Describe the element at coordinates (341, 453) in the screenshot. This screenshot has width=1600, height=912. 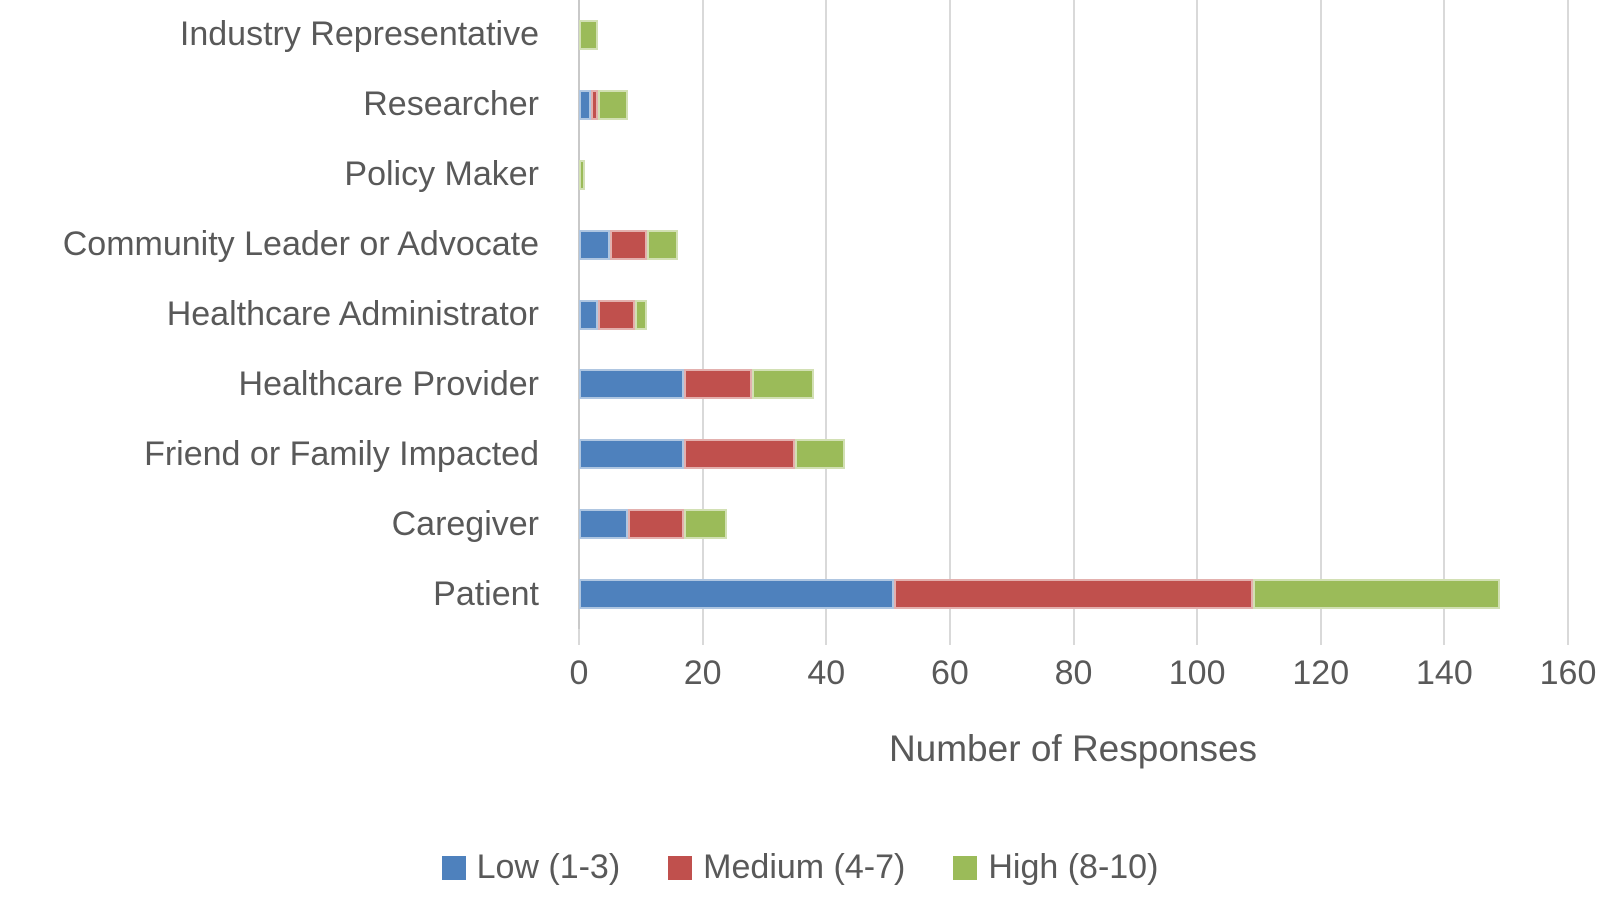
I see `category-label: Friend or Family Impacted` at that location.